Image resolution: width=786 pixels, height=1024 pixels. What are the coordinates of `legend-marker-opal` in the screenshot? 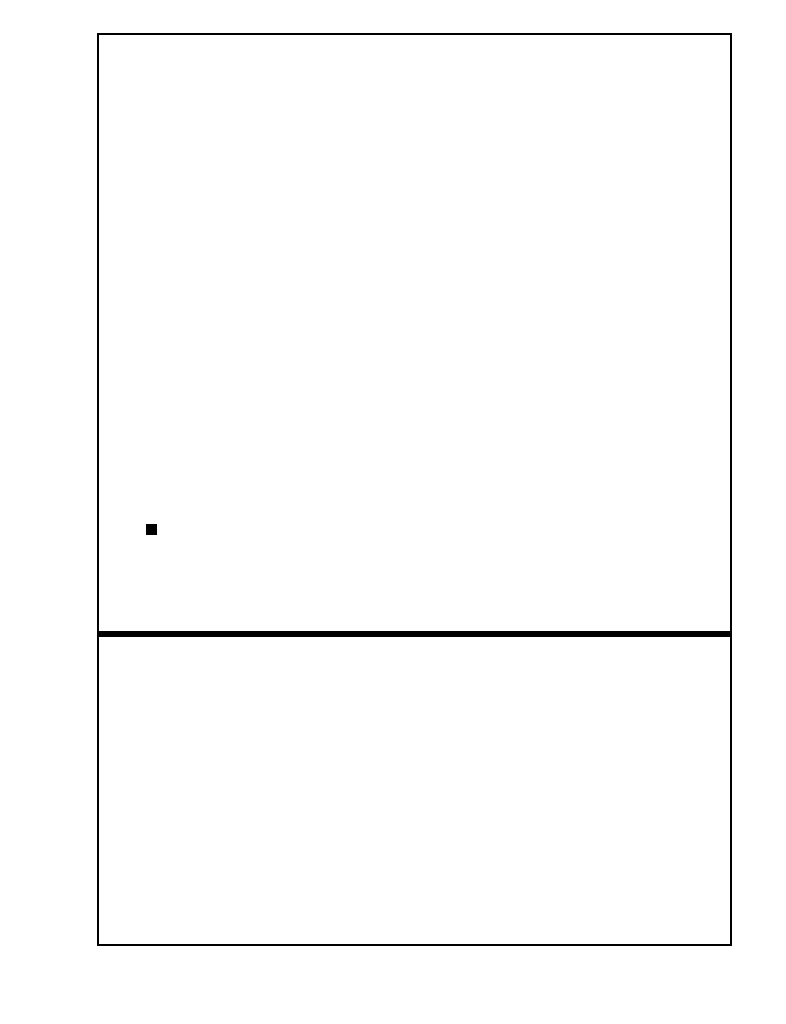 It's located at (151, 529).